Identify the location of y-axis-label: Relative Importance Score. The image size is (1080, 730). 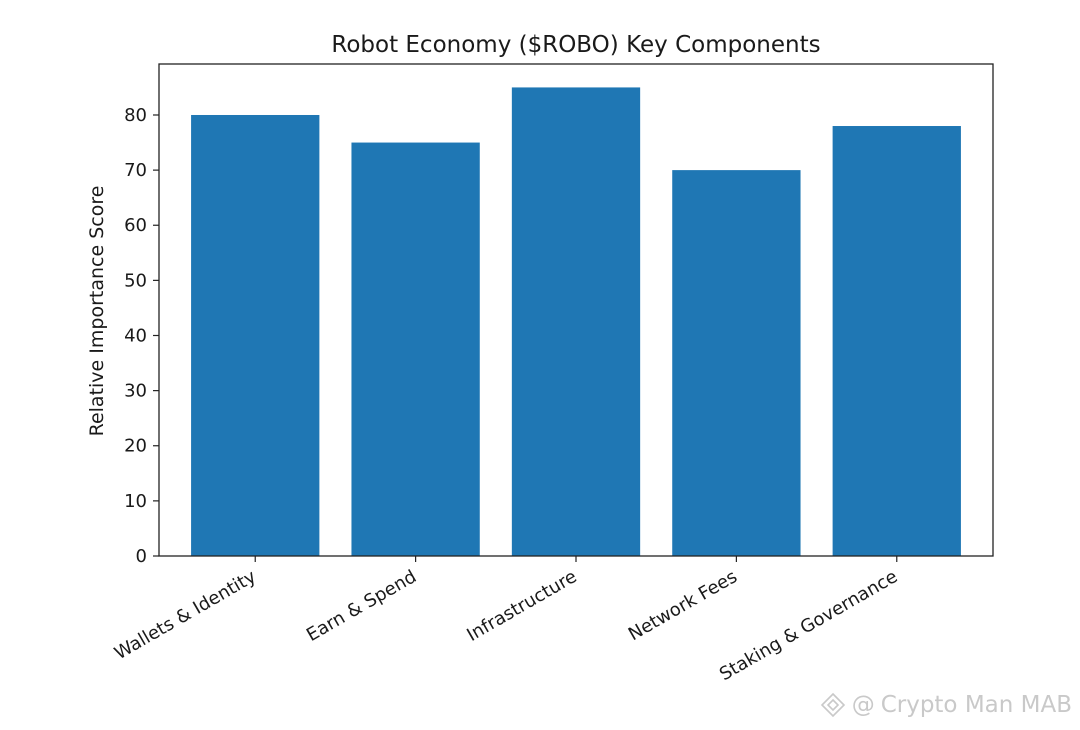
(97, 311).